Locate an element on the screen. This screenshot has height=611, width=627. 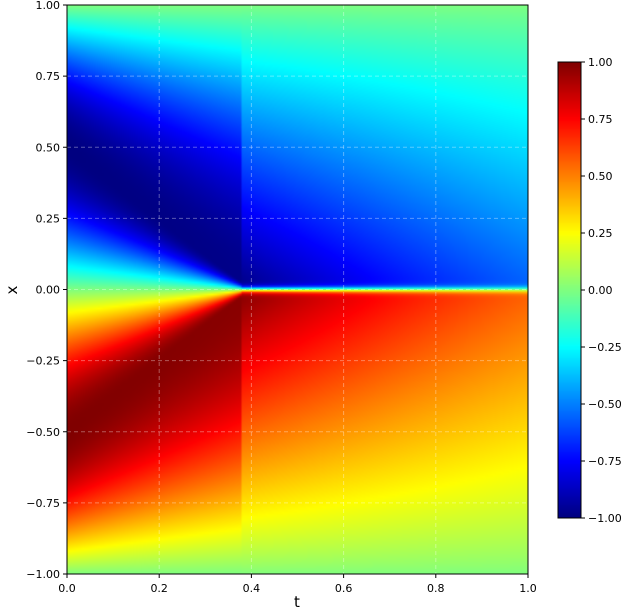
y-tick-label: 0.00 is located at coordinates (48, 290).